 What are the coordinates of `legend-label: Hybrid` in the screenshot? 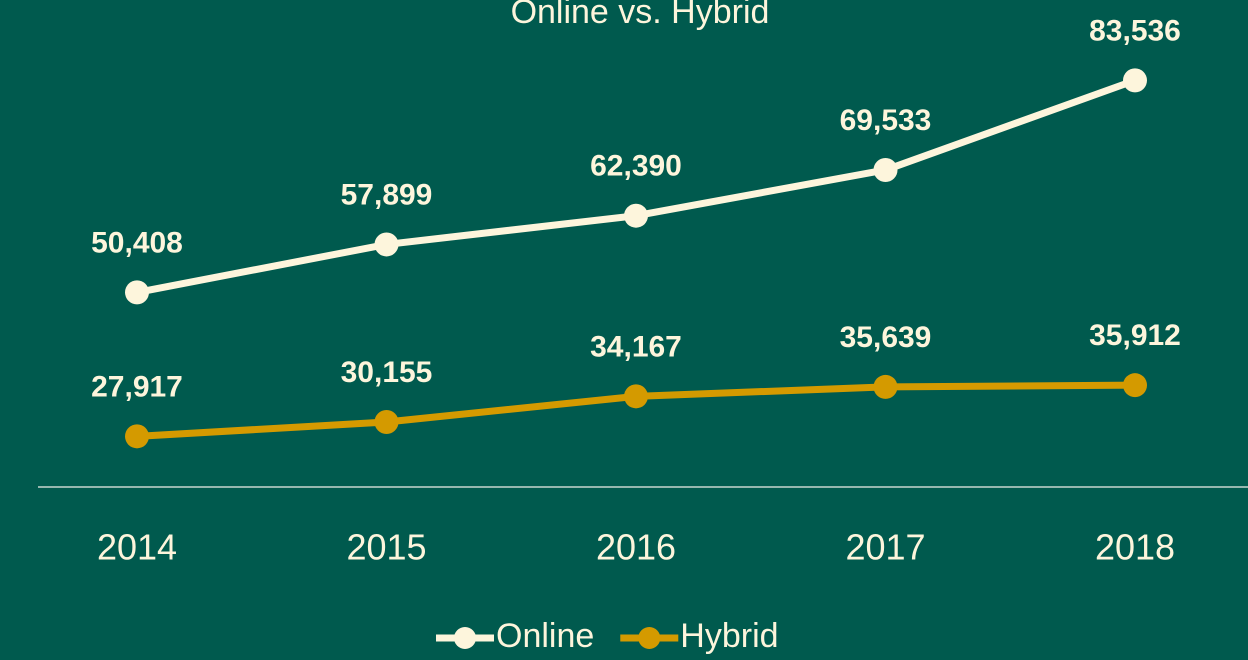 It's located at (729, 636).